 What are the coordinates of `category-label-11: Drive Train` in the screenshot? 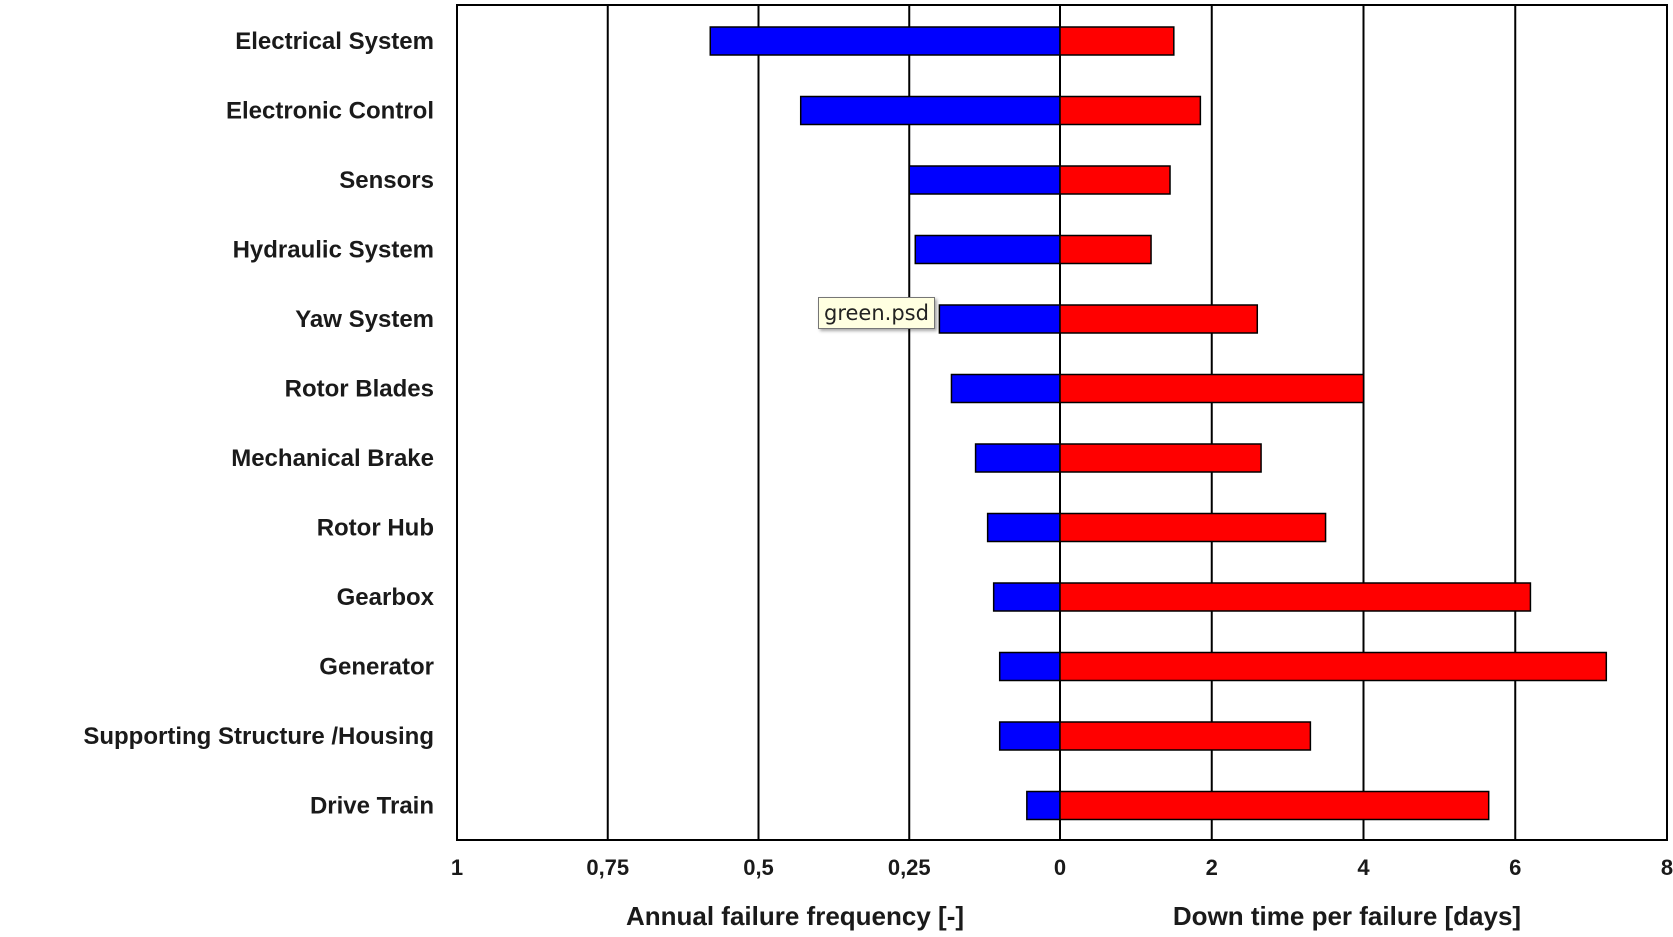 It's located at (372, 806).